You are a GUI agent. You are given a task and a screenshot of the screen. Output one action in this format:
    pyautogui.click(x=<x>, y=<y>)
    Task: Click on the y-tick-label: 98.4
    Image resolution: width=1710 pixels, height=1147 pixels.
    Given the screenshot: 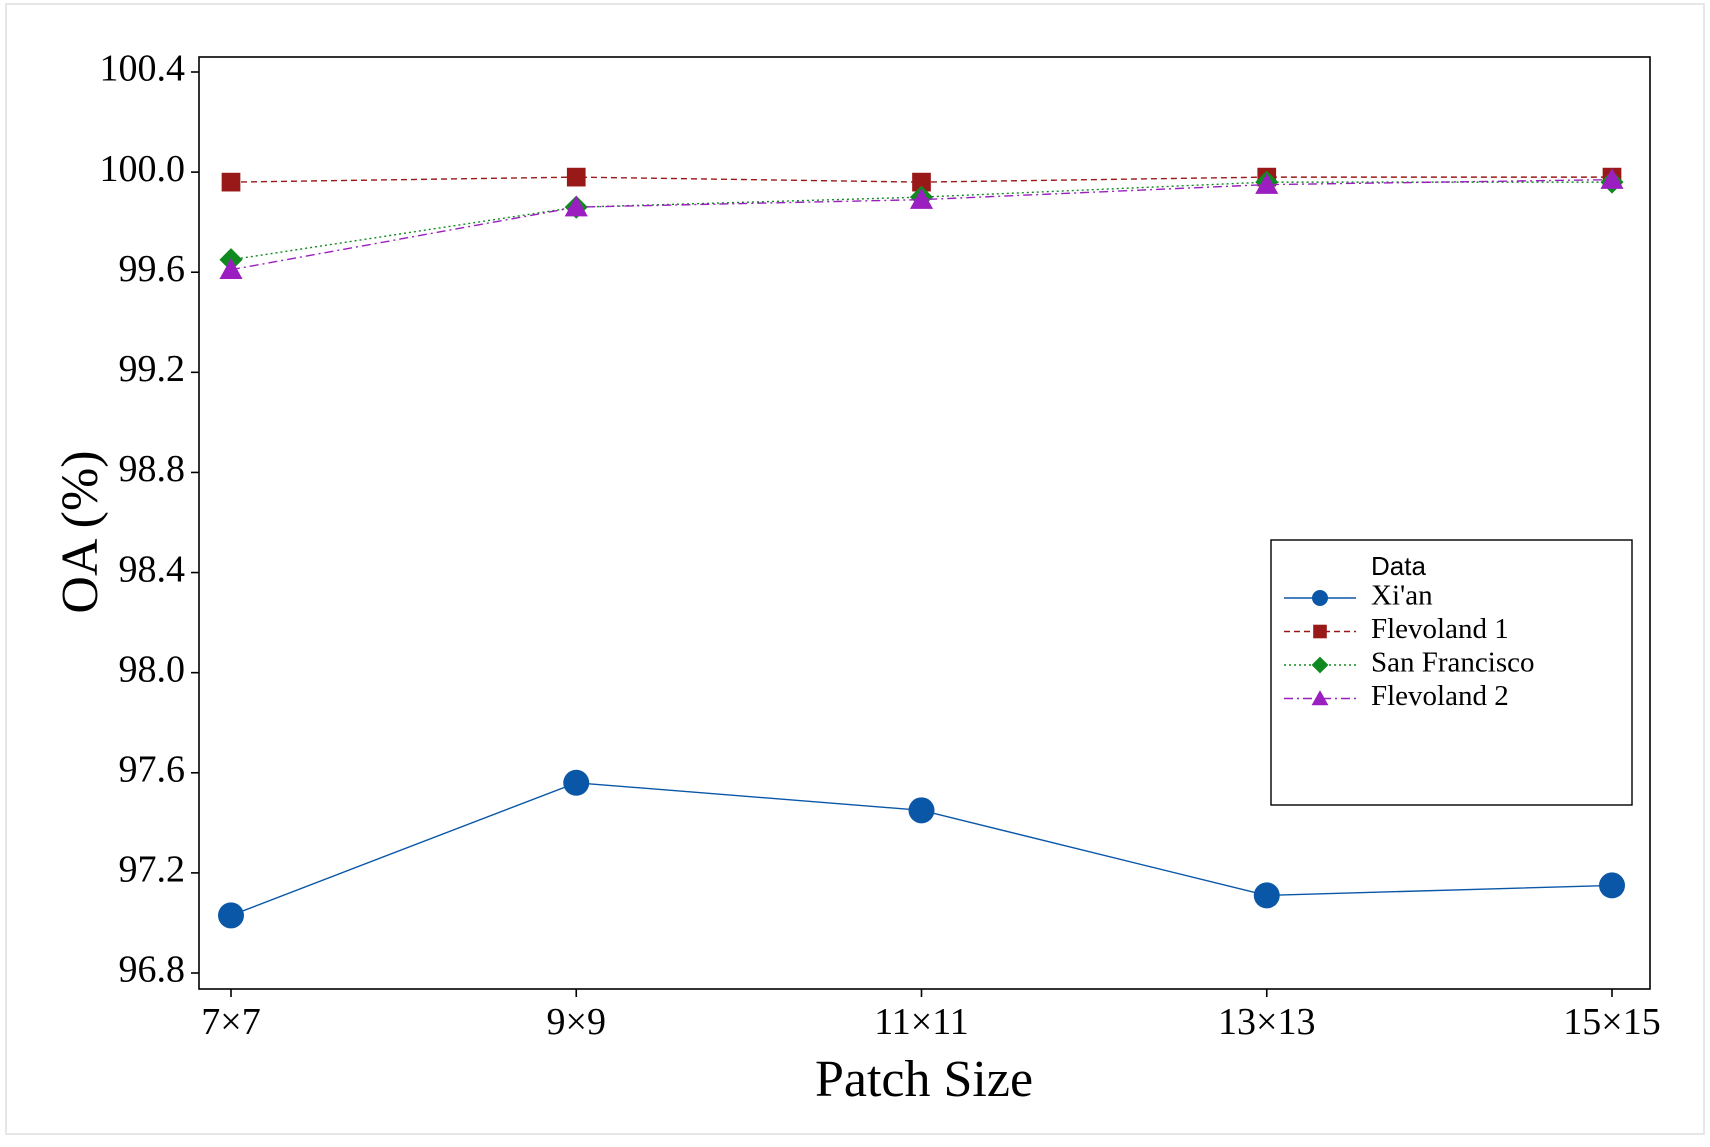 What is the action you would take?
    pyautogui.click(x=152, y=569)
    